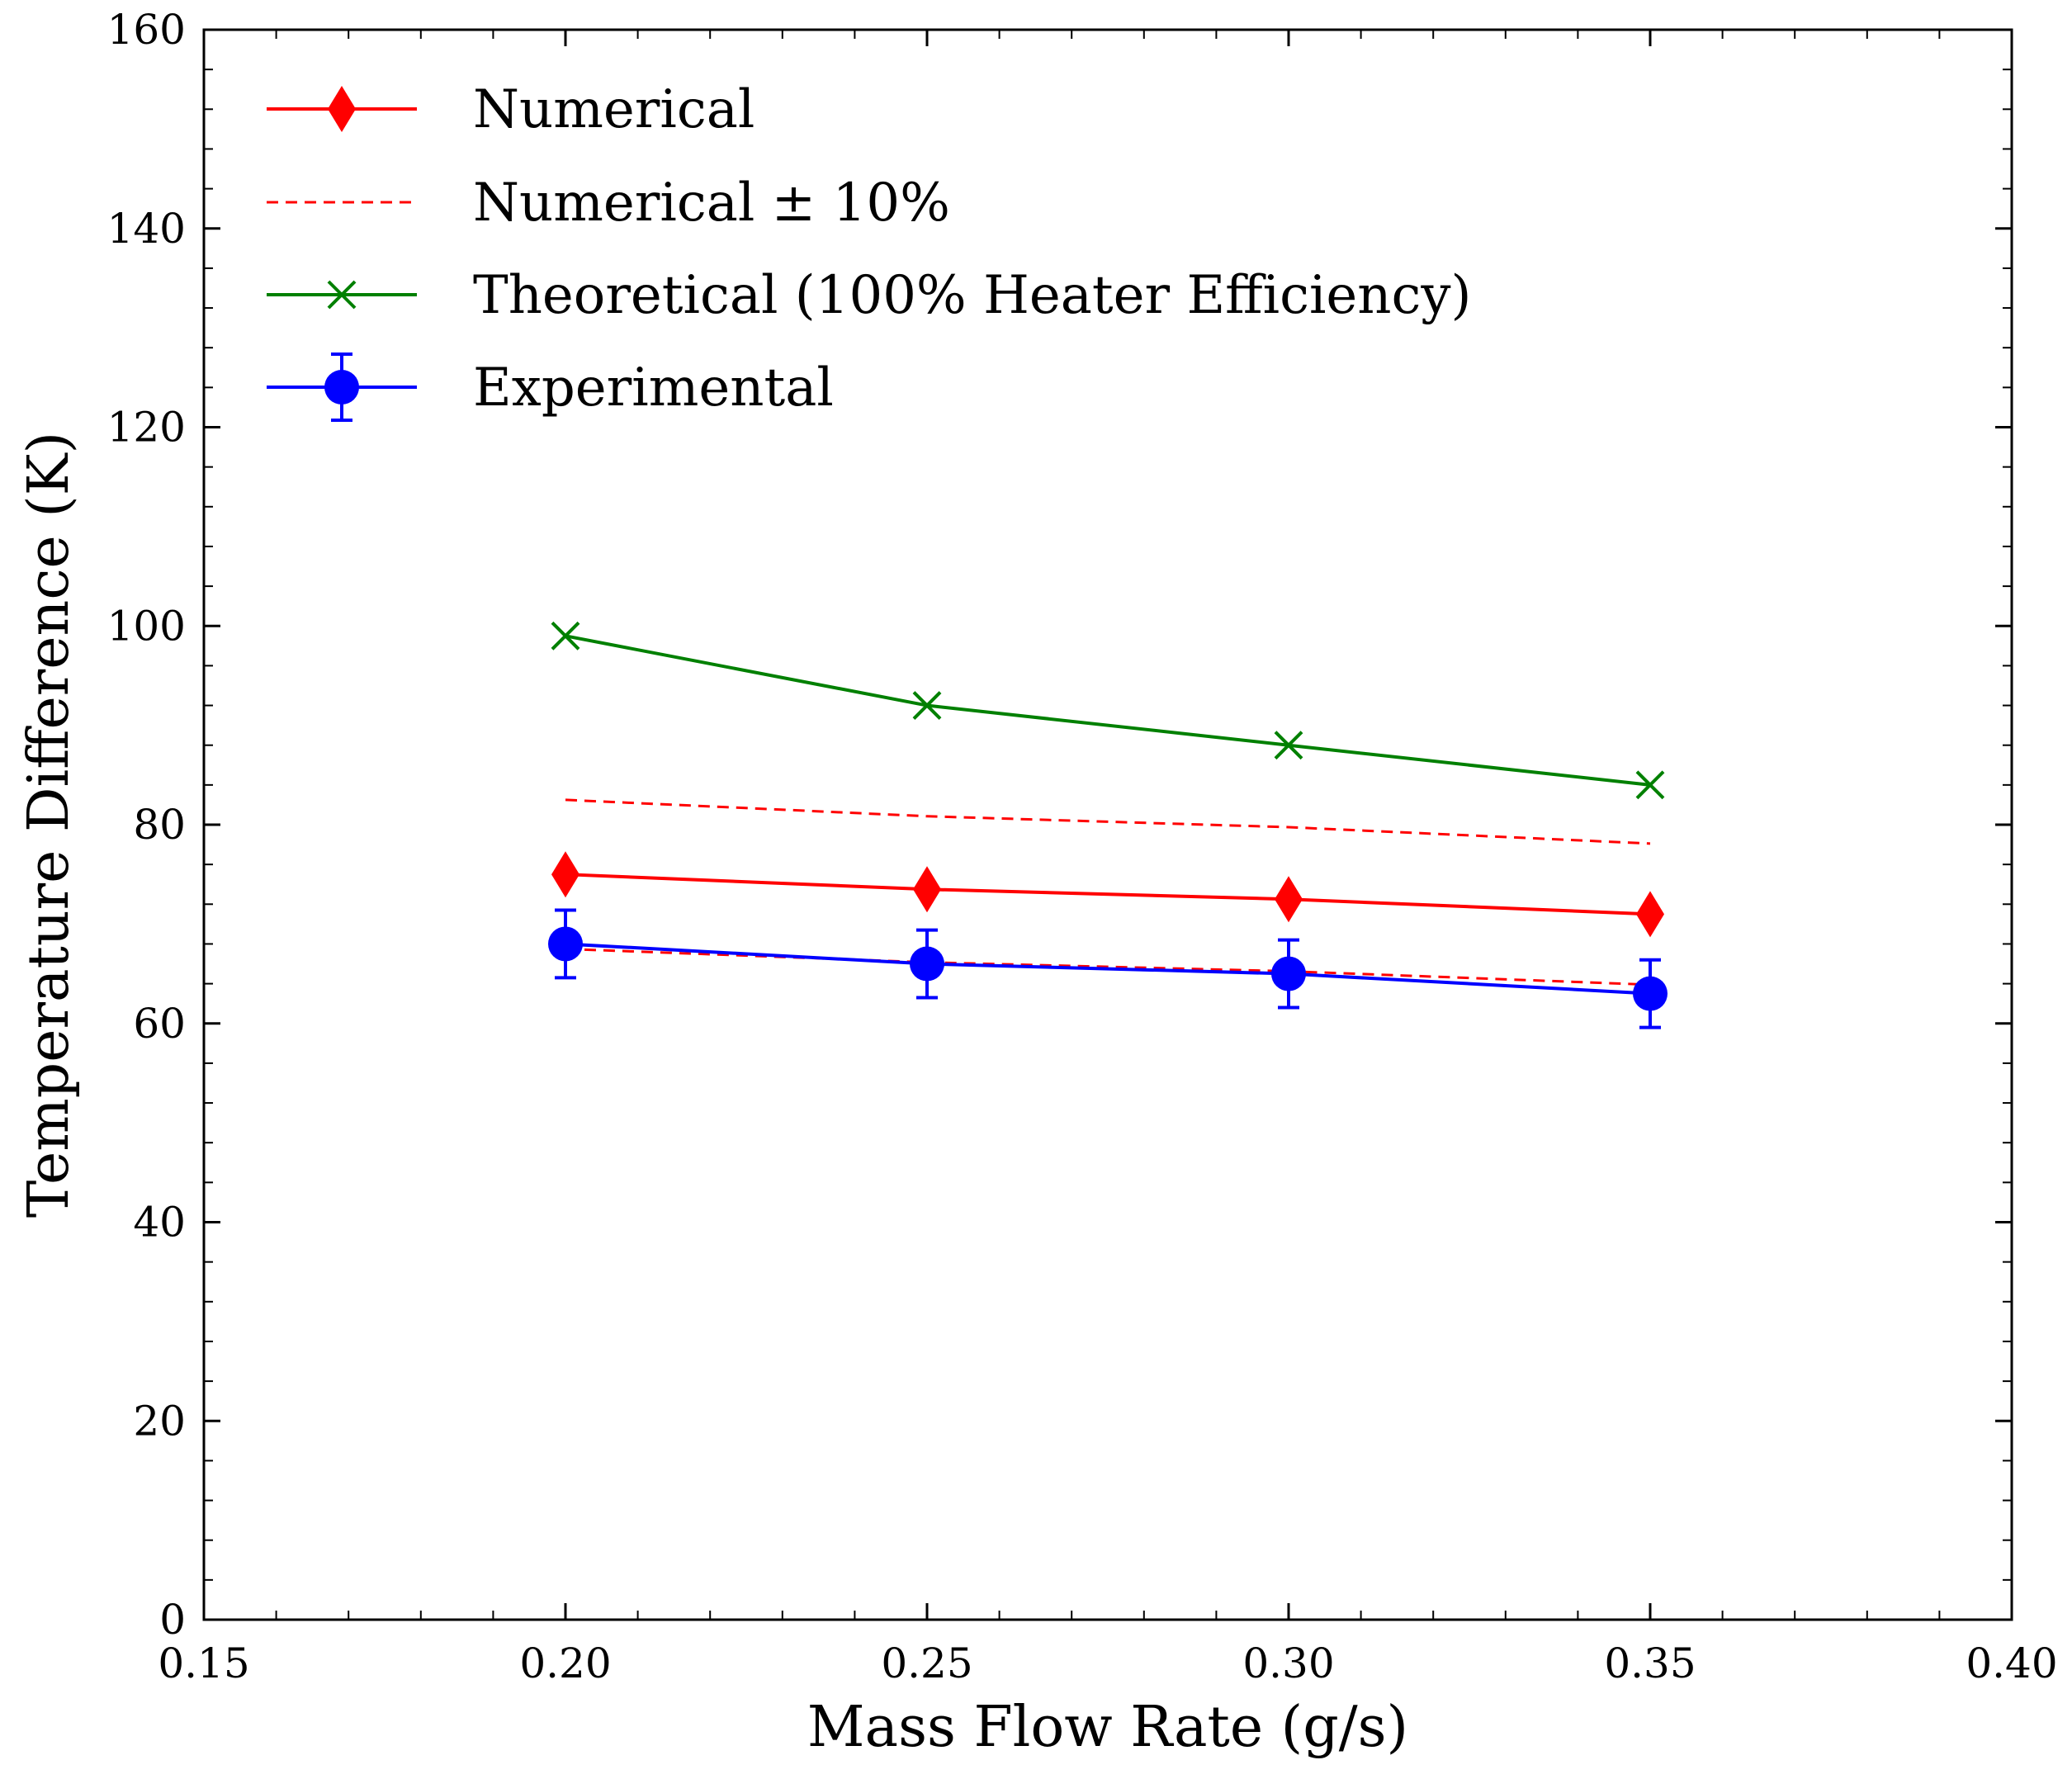 The height and width of the screenshot is (1779, 2072). What do you see at coordinates (172, 1620) in the screenshot?
I see `y-tick-label: 0` at bounding box center [172, 1620].